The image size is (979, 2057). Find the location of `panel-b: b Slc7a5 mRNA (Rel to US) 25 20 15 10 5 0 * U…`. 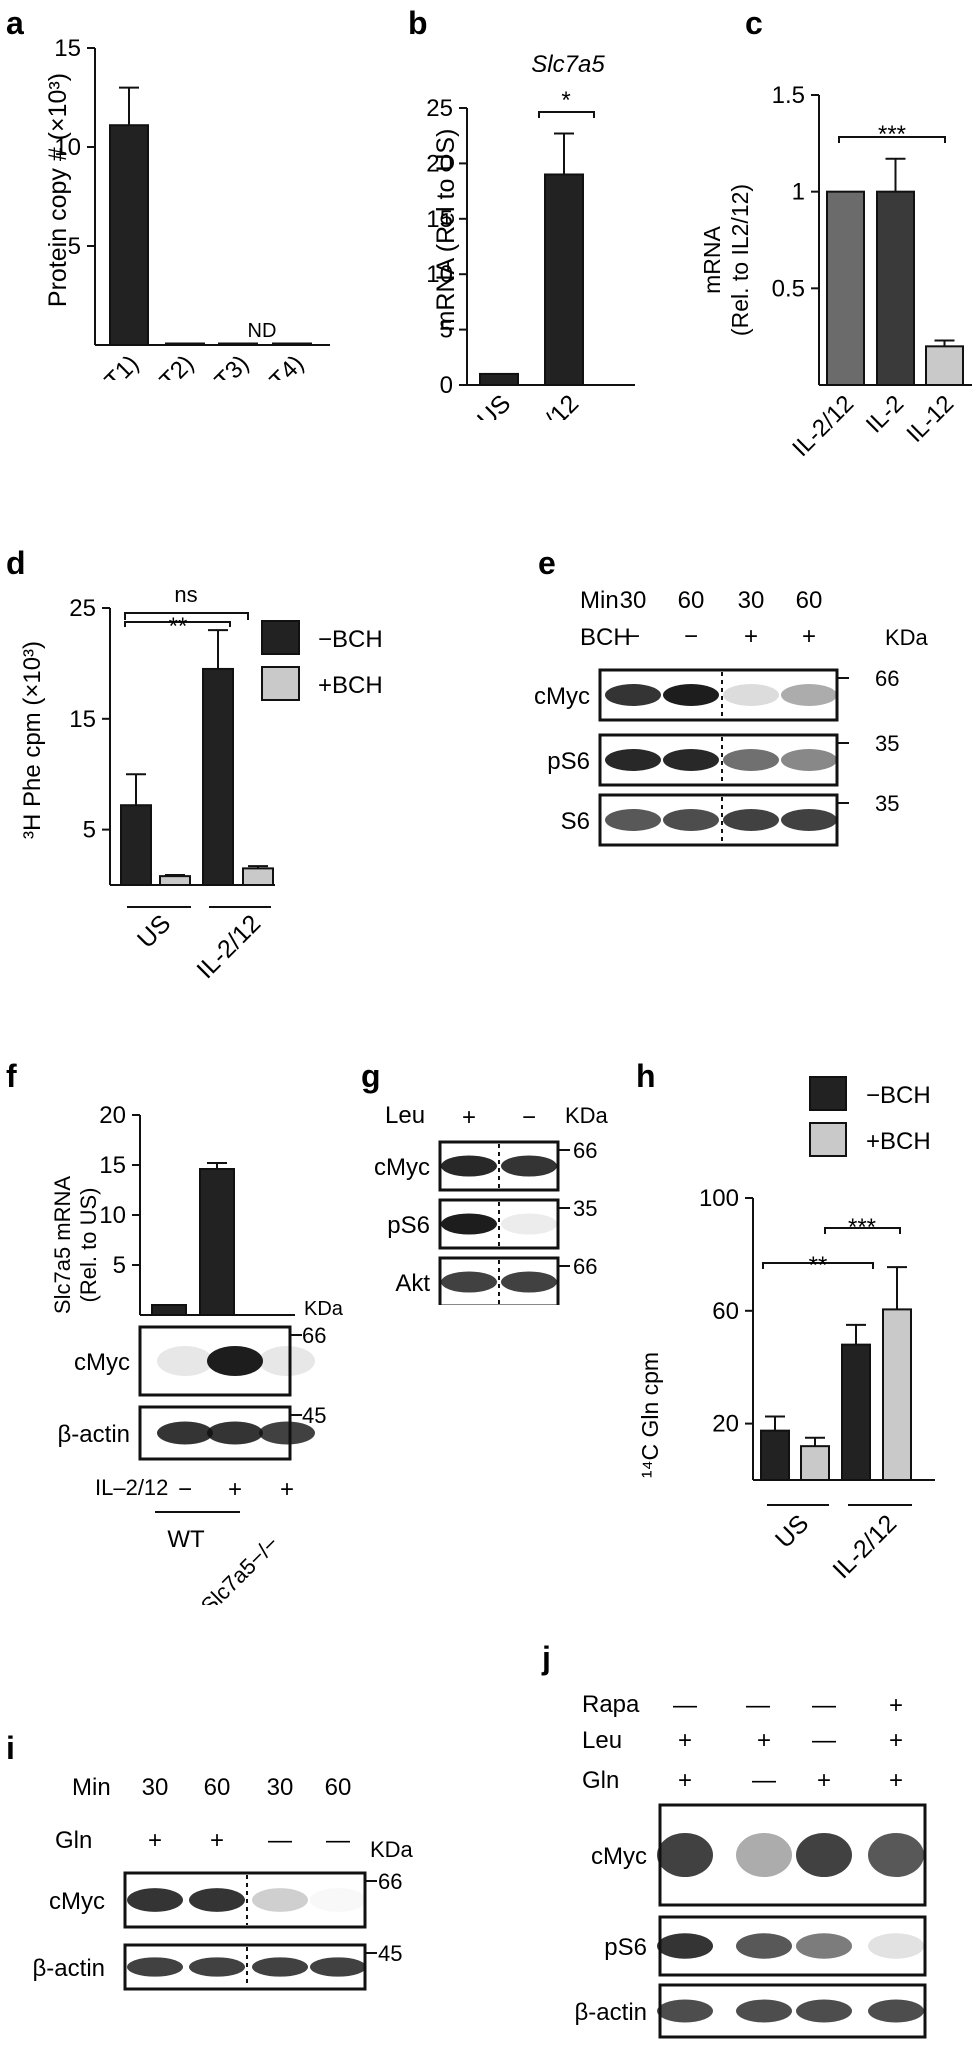

panel-b: b Slc7a5 mRNA (Rel to US) 25 20 15 10 5 0 * U… is located at coordinates (525, 232).